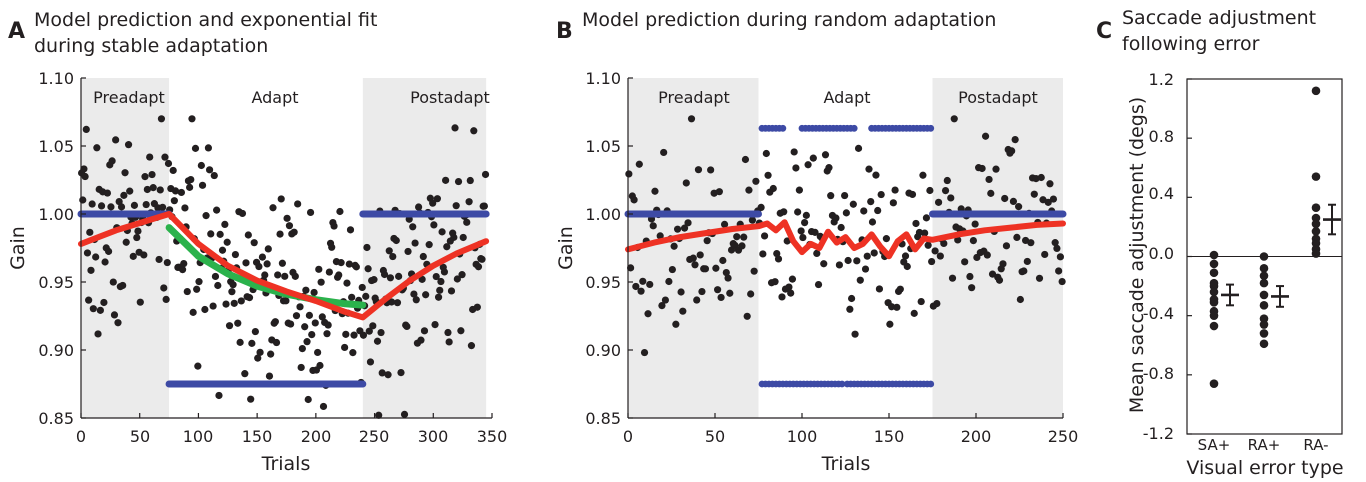 The width and height of the screenshot is (1366, 482). Describe the element at coordinates (1281, 255) in the screenshot. I see `panel-c-mean-error-bars` at that location.